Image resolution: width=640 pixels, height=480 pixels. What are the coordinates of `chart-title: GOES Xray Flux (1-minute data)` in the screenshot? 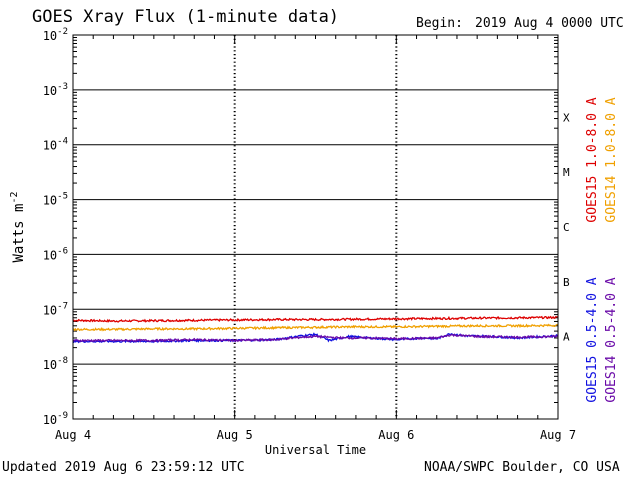 It's located at (186, 17).